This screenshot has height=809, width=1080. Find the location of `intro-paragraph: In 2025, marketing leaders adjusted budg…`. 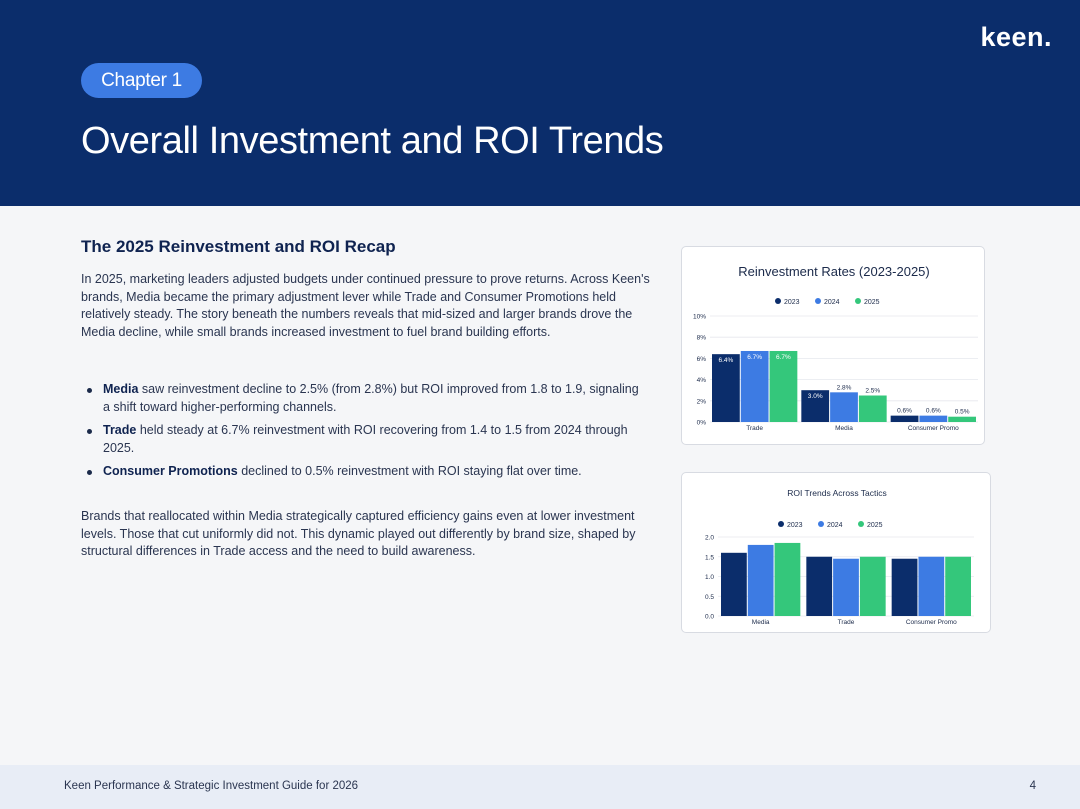

intro-paragraph: In 2025, marketing leaders adjusted budg… is located at coordinates (365, 305).